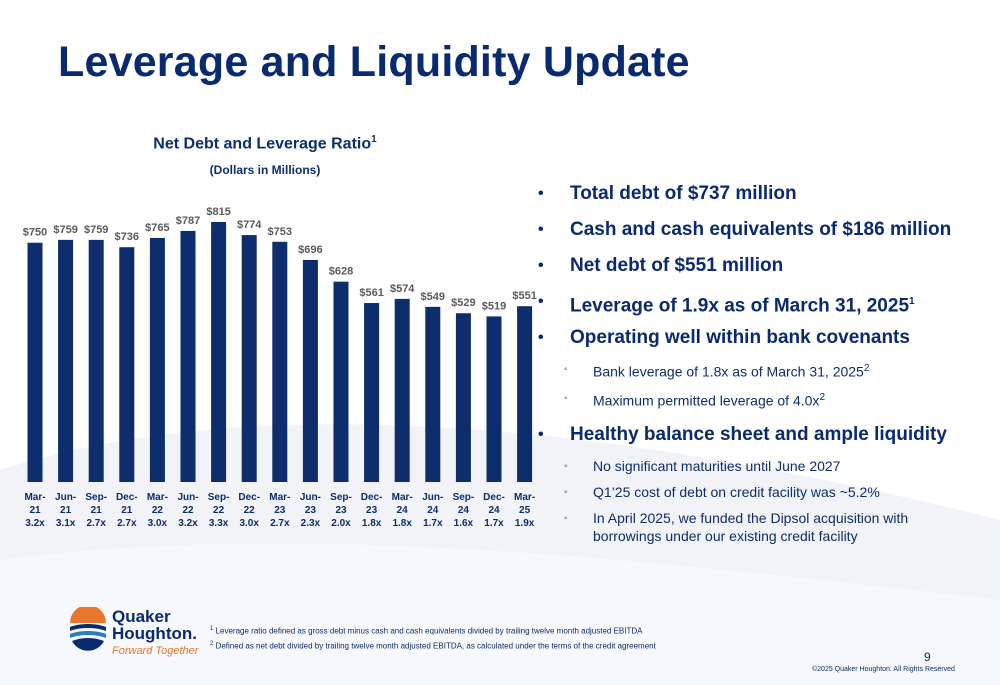  Describe the element at coordinates (141, 616) in the screenshot. I see `logo-line-1: Quaker` at that location.